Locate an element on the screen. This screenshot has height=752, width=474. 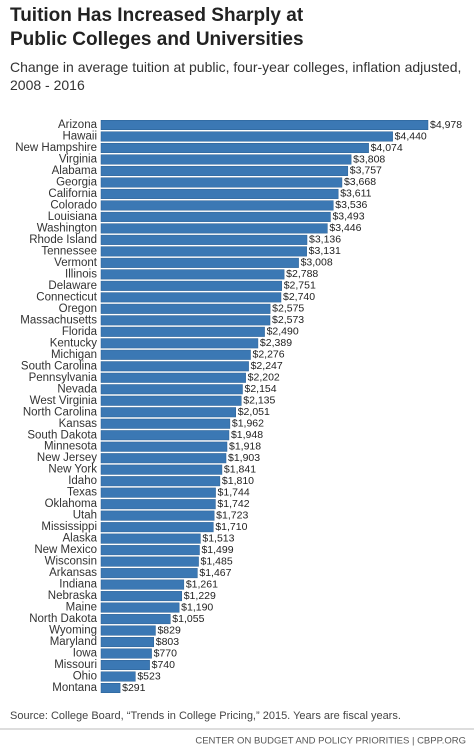
category-label: New Jersey is located at coordinates (67, 458).